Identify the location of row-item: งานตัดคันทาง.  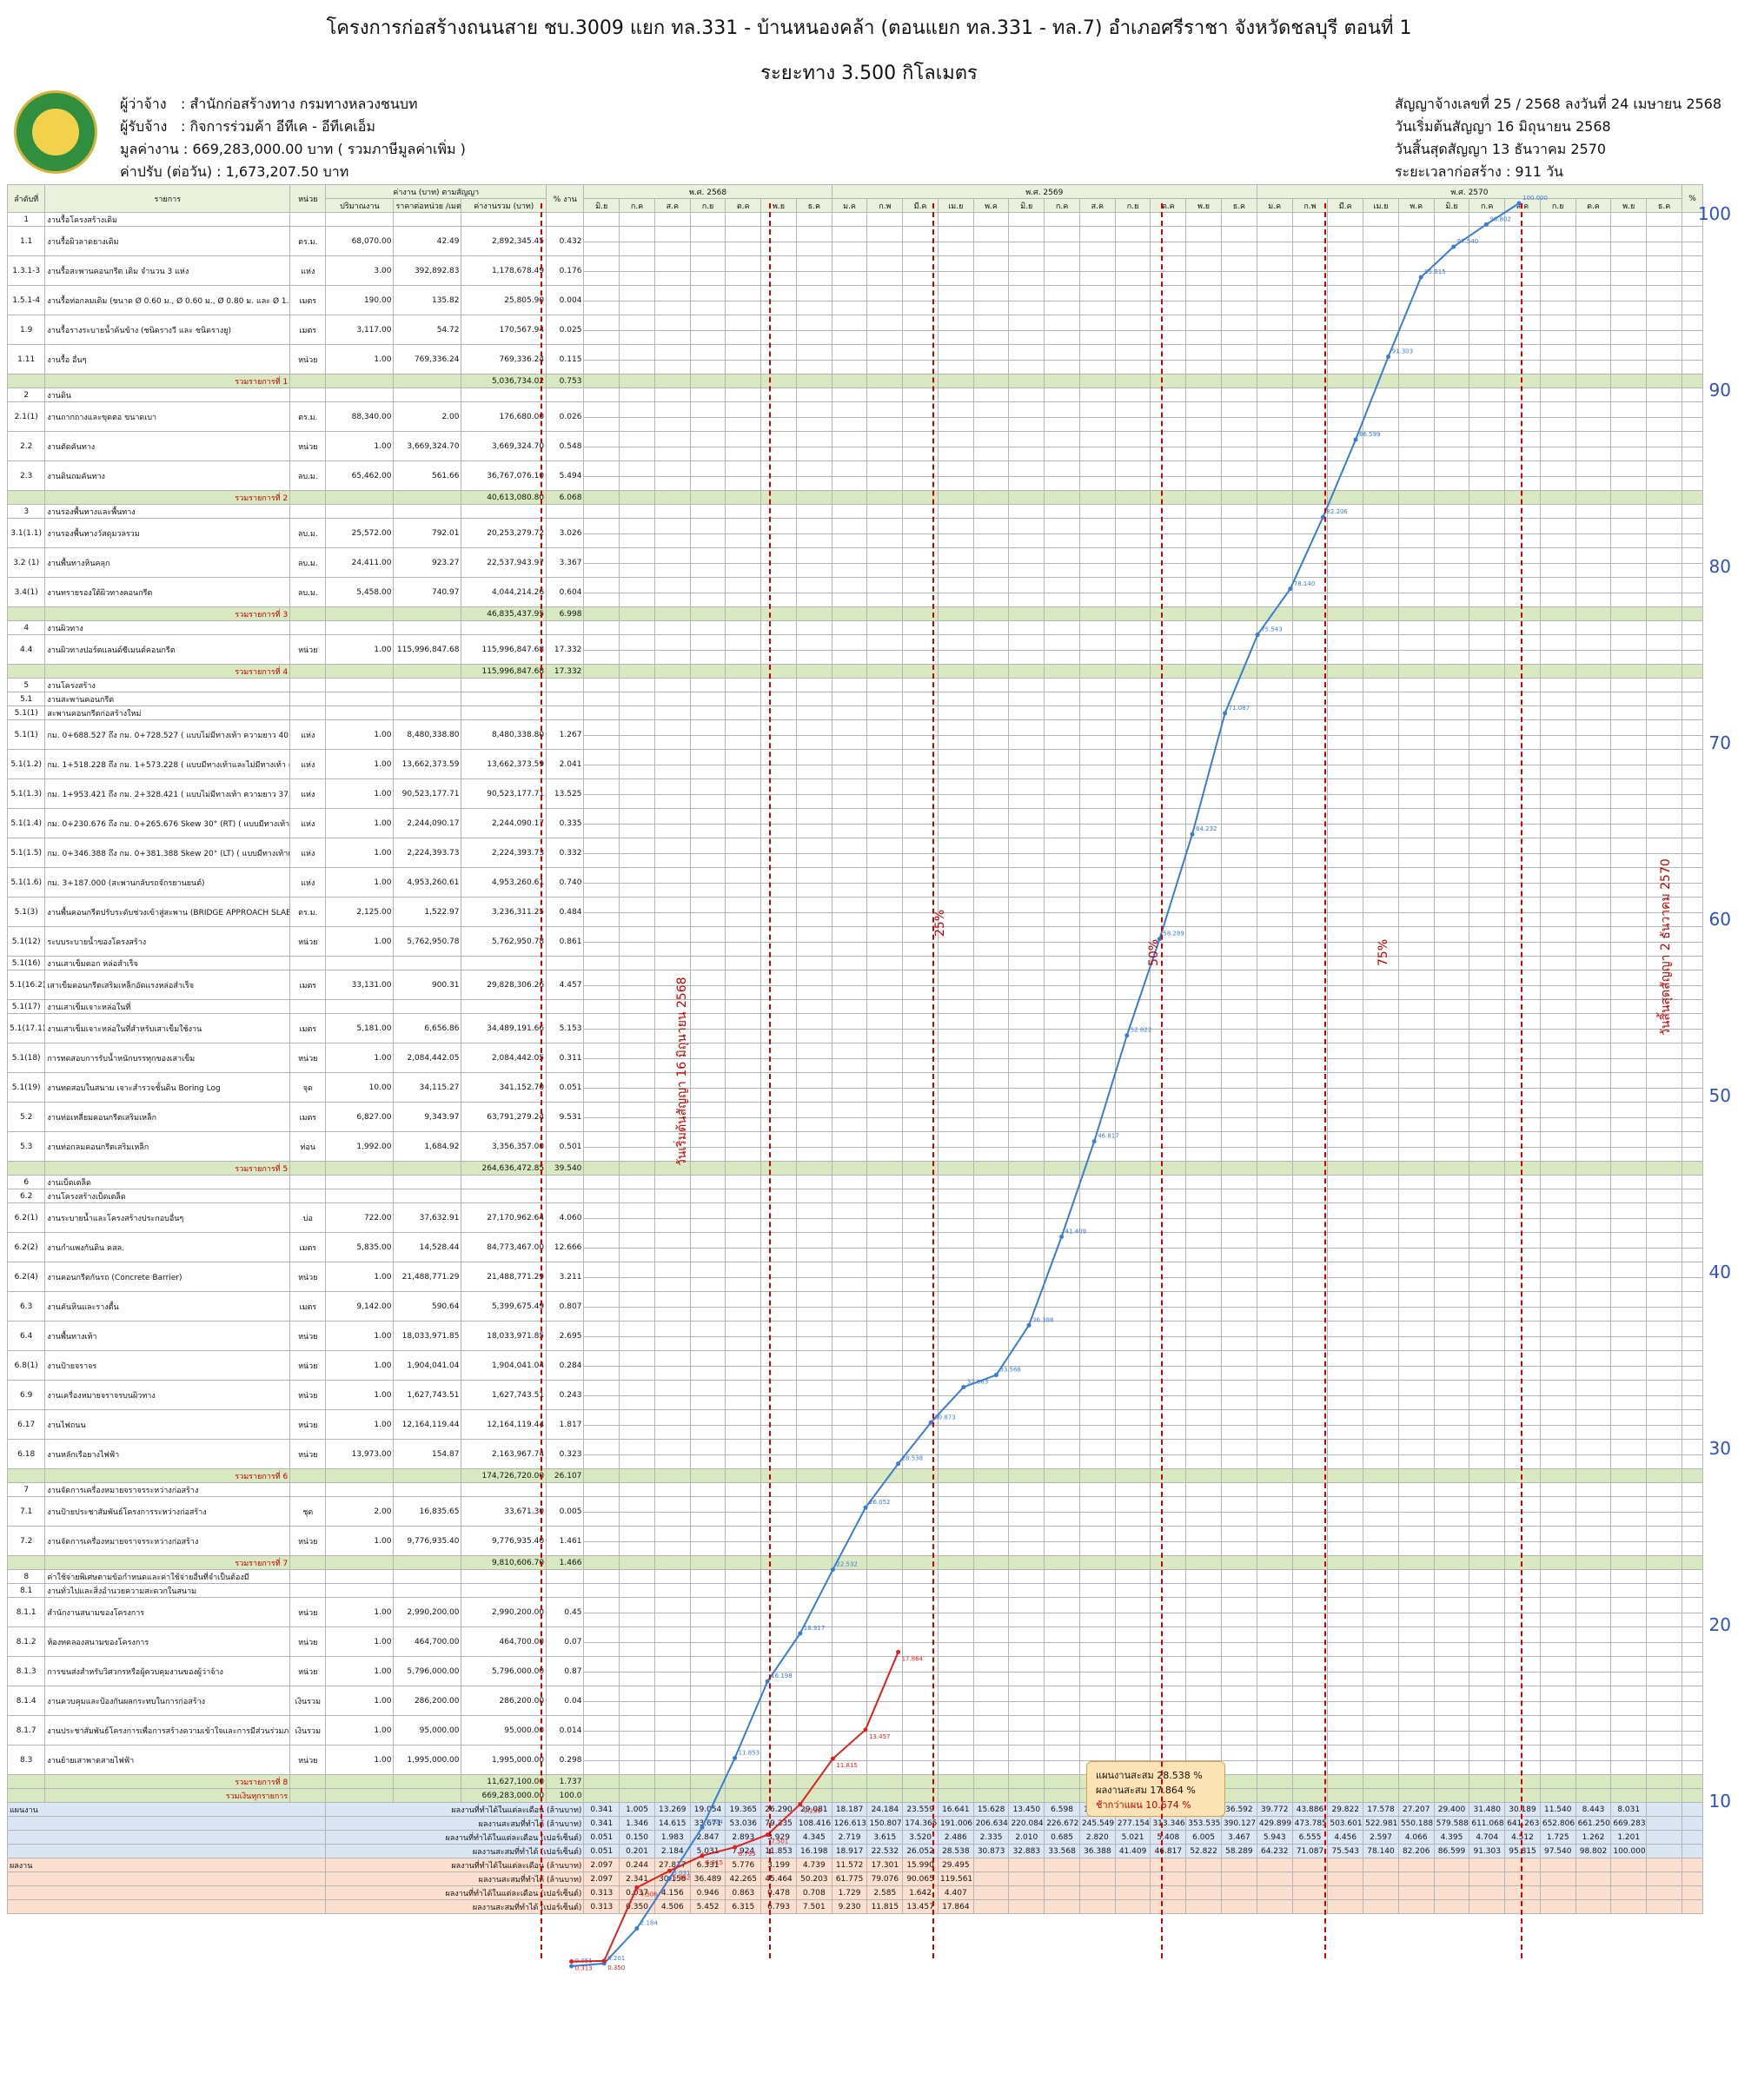
(167, 446).